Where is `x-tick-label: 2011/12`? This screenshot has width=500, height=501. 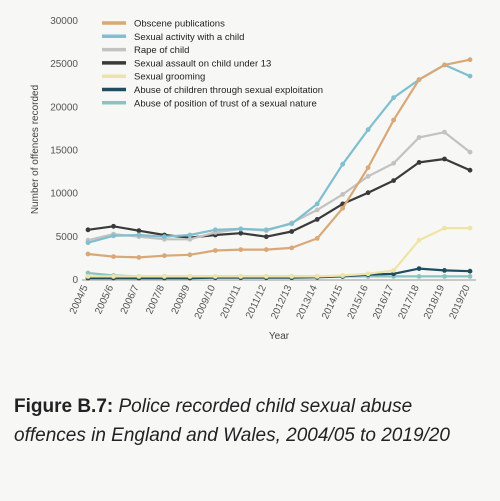 x-tick-label: 2011/12 is located at coordinates (256, 301).